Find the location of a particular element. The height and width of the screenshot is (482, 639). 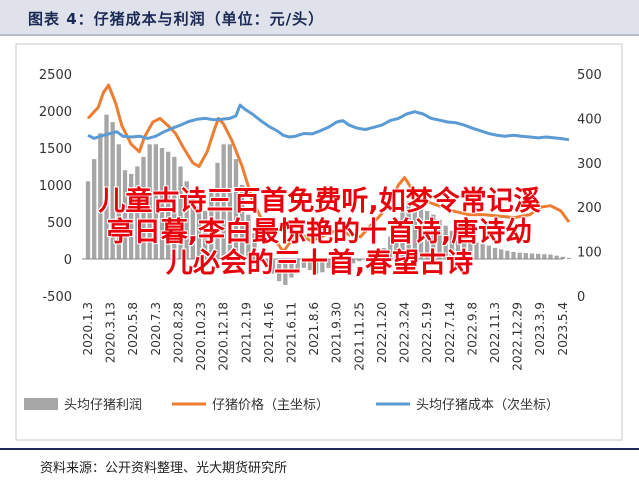

y-left-tick-label: 2500 is located at coordinates (55, 75).